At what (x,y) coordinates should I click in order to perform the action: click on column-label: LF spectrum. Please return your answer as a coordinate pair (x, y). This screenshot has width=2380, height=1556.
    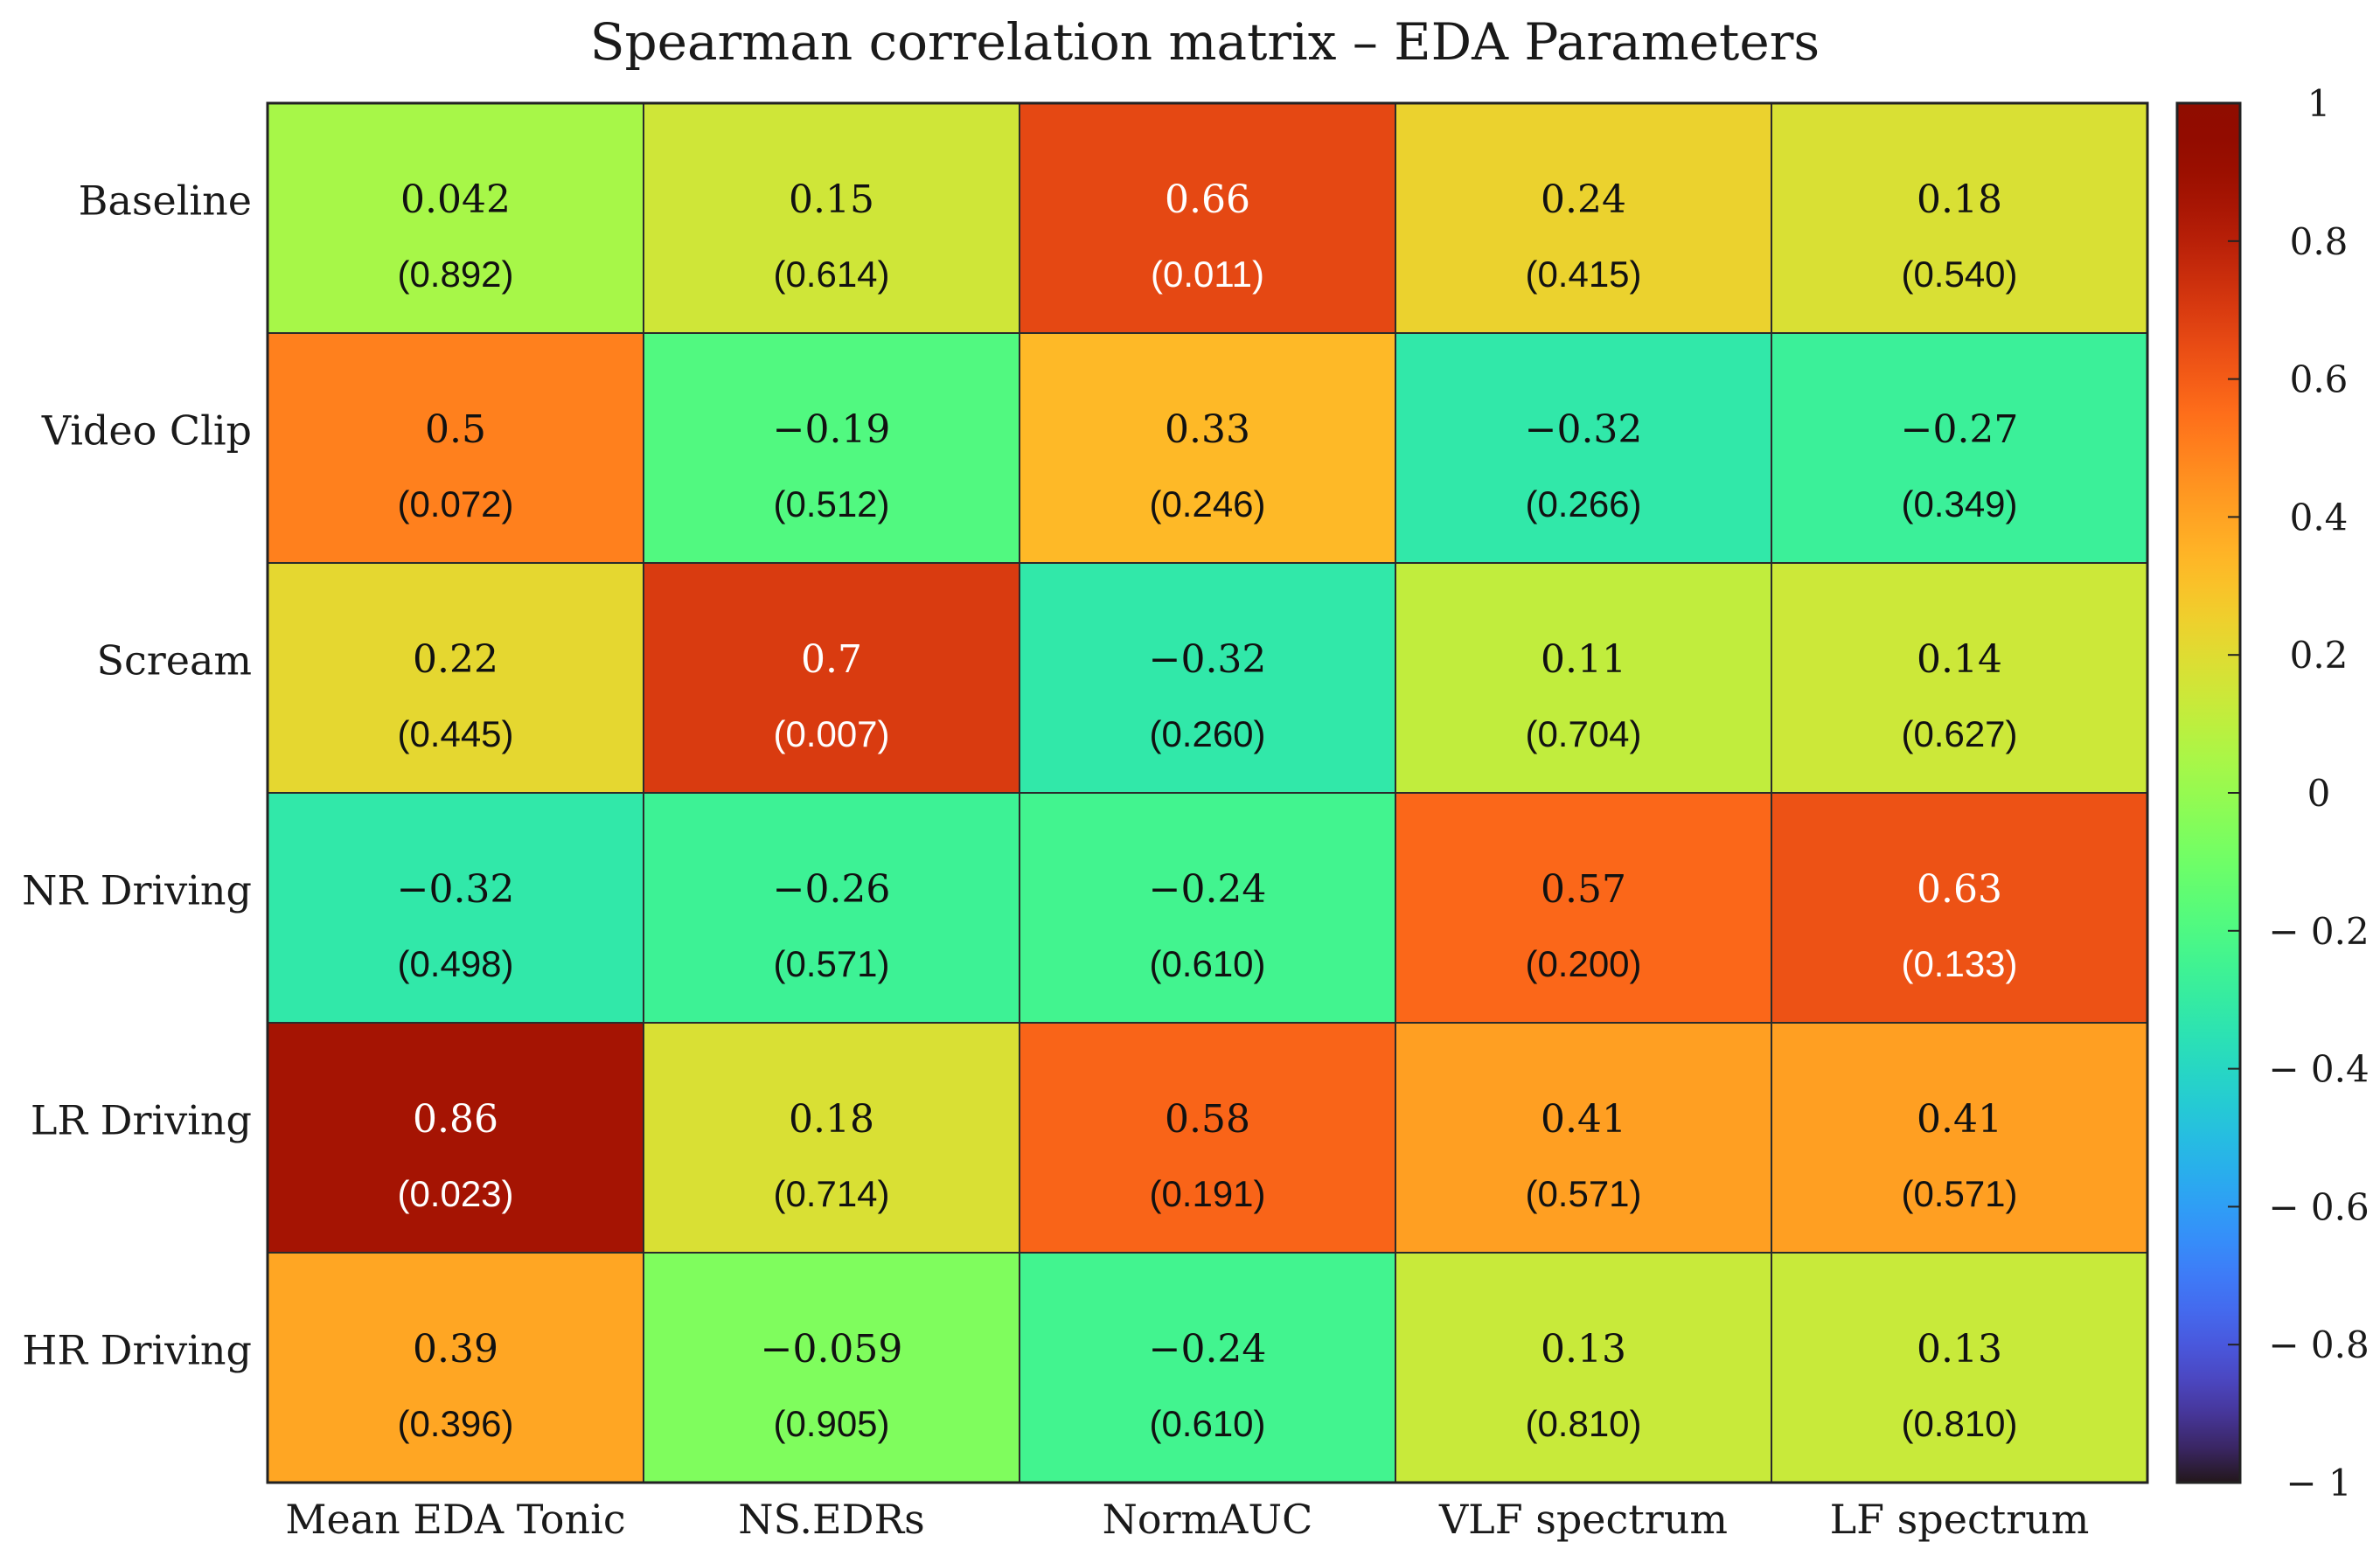
    Looking at the image, I should click on (1960, 1520).